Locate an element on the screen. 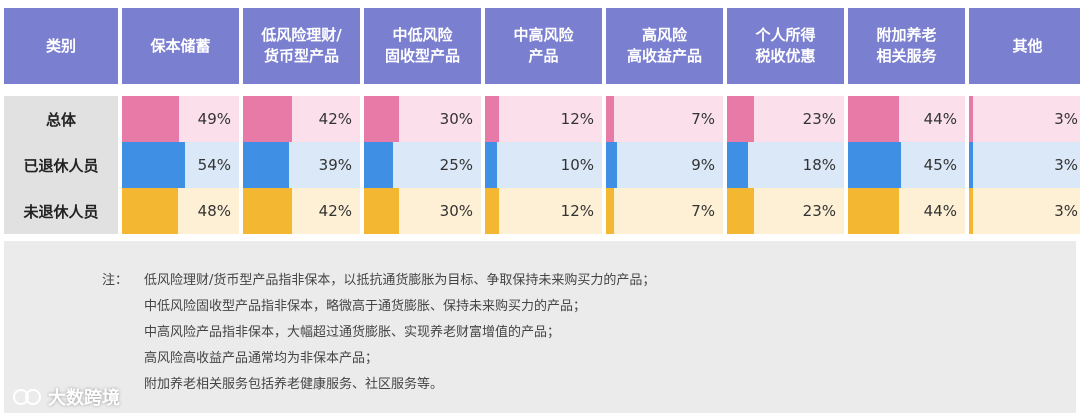  brand-logo-icon is located at coordinates (27, 397).